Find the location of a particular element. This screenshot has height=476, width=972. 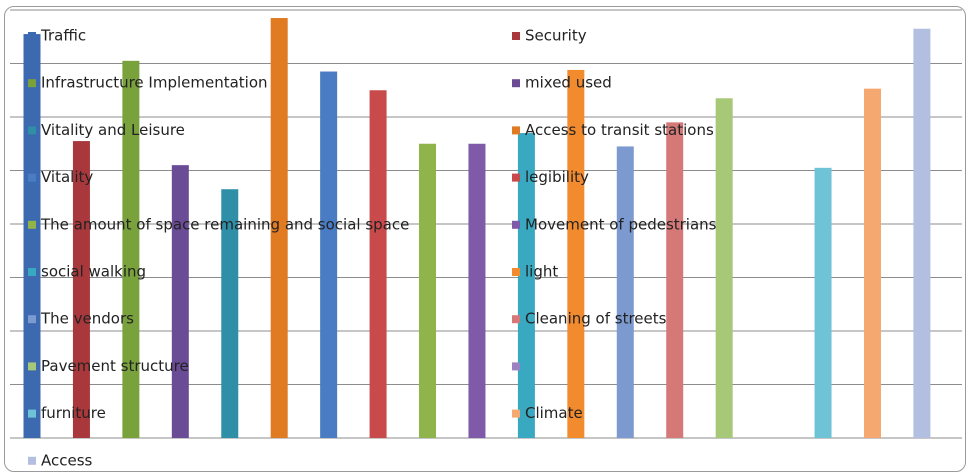

legend-label: Vitality and Leisure is located at coordinates (113, 130).